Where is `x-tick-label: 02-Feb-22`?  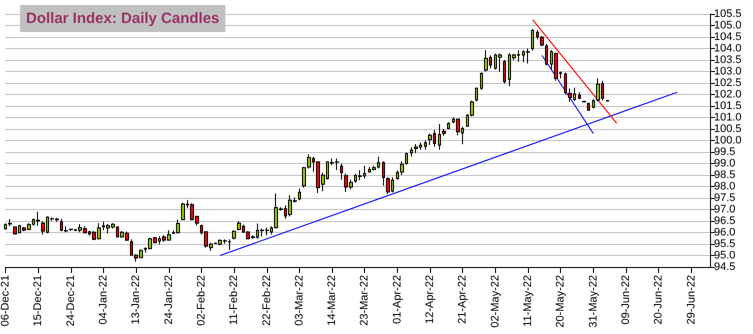 x-tick-label: 02-Feb-22 is located at coordinates (201, 300).